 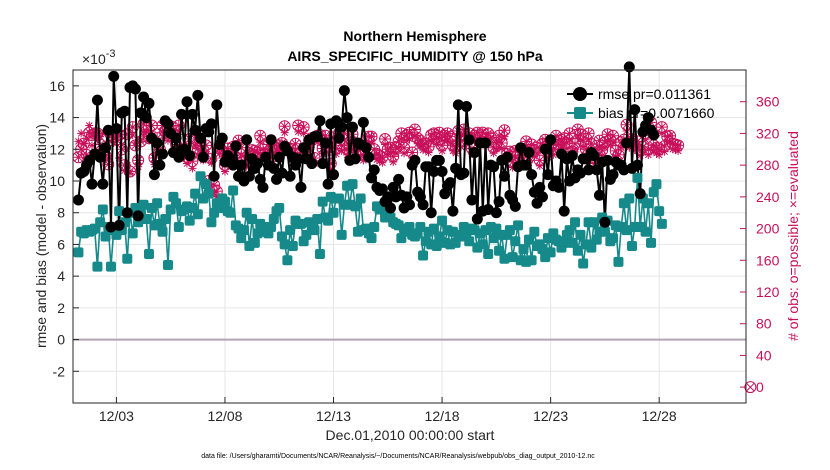 I want to click on x-tick-label: 12/13, so click(x=333, y=416).